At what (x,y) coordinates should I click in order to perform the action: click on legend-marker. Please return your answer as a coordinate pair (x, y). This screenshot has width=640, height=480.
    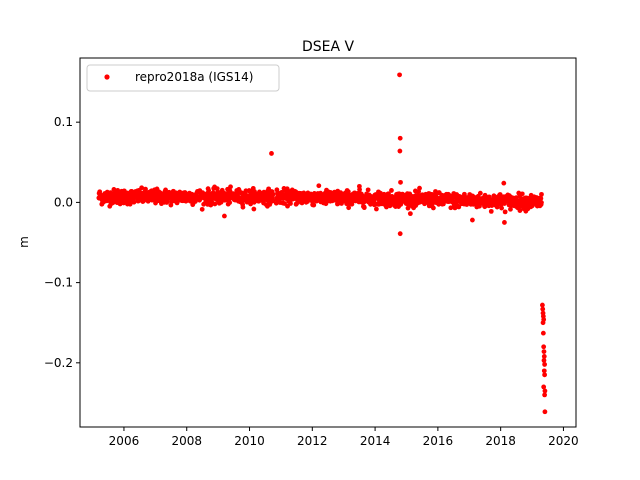
    Looking at the image, I should click on (107, 77).